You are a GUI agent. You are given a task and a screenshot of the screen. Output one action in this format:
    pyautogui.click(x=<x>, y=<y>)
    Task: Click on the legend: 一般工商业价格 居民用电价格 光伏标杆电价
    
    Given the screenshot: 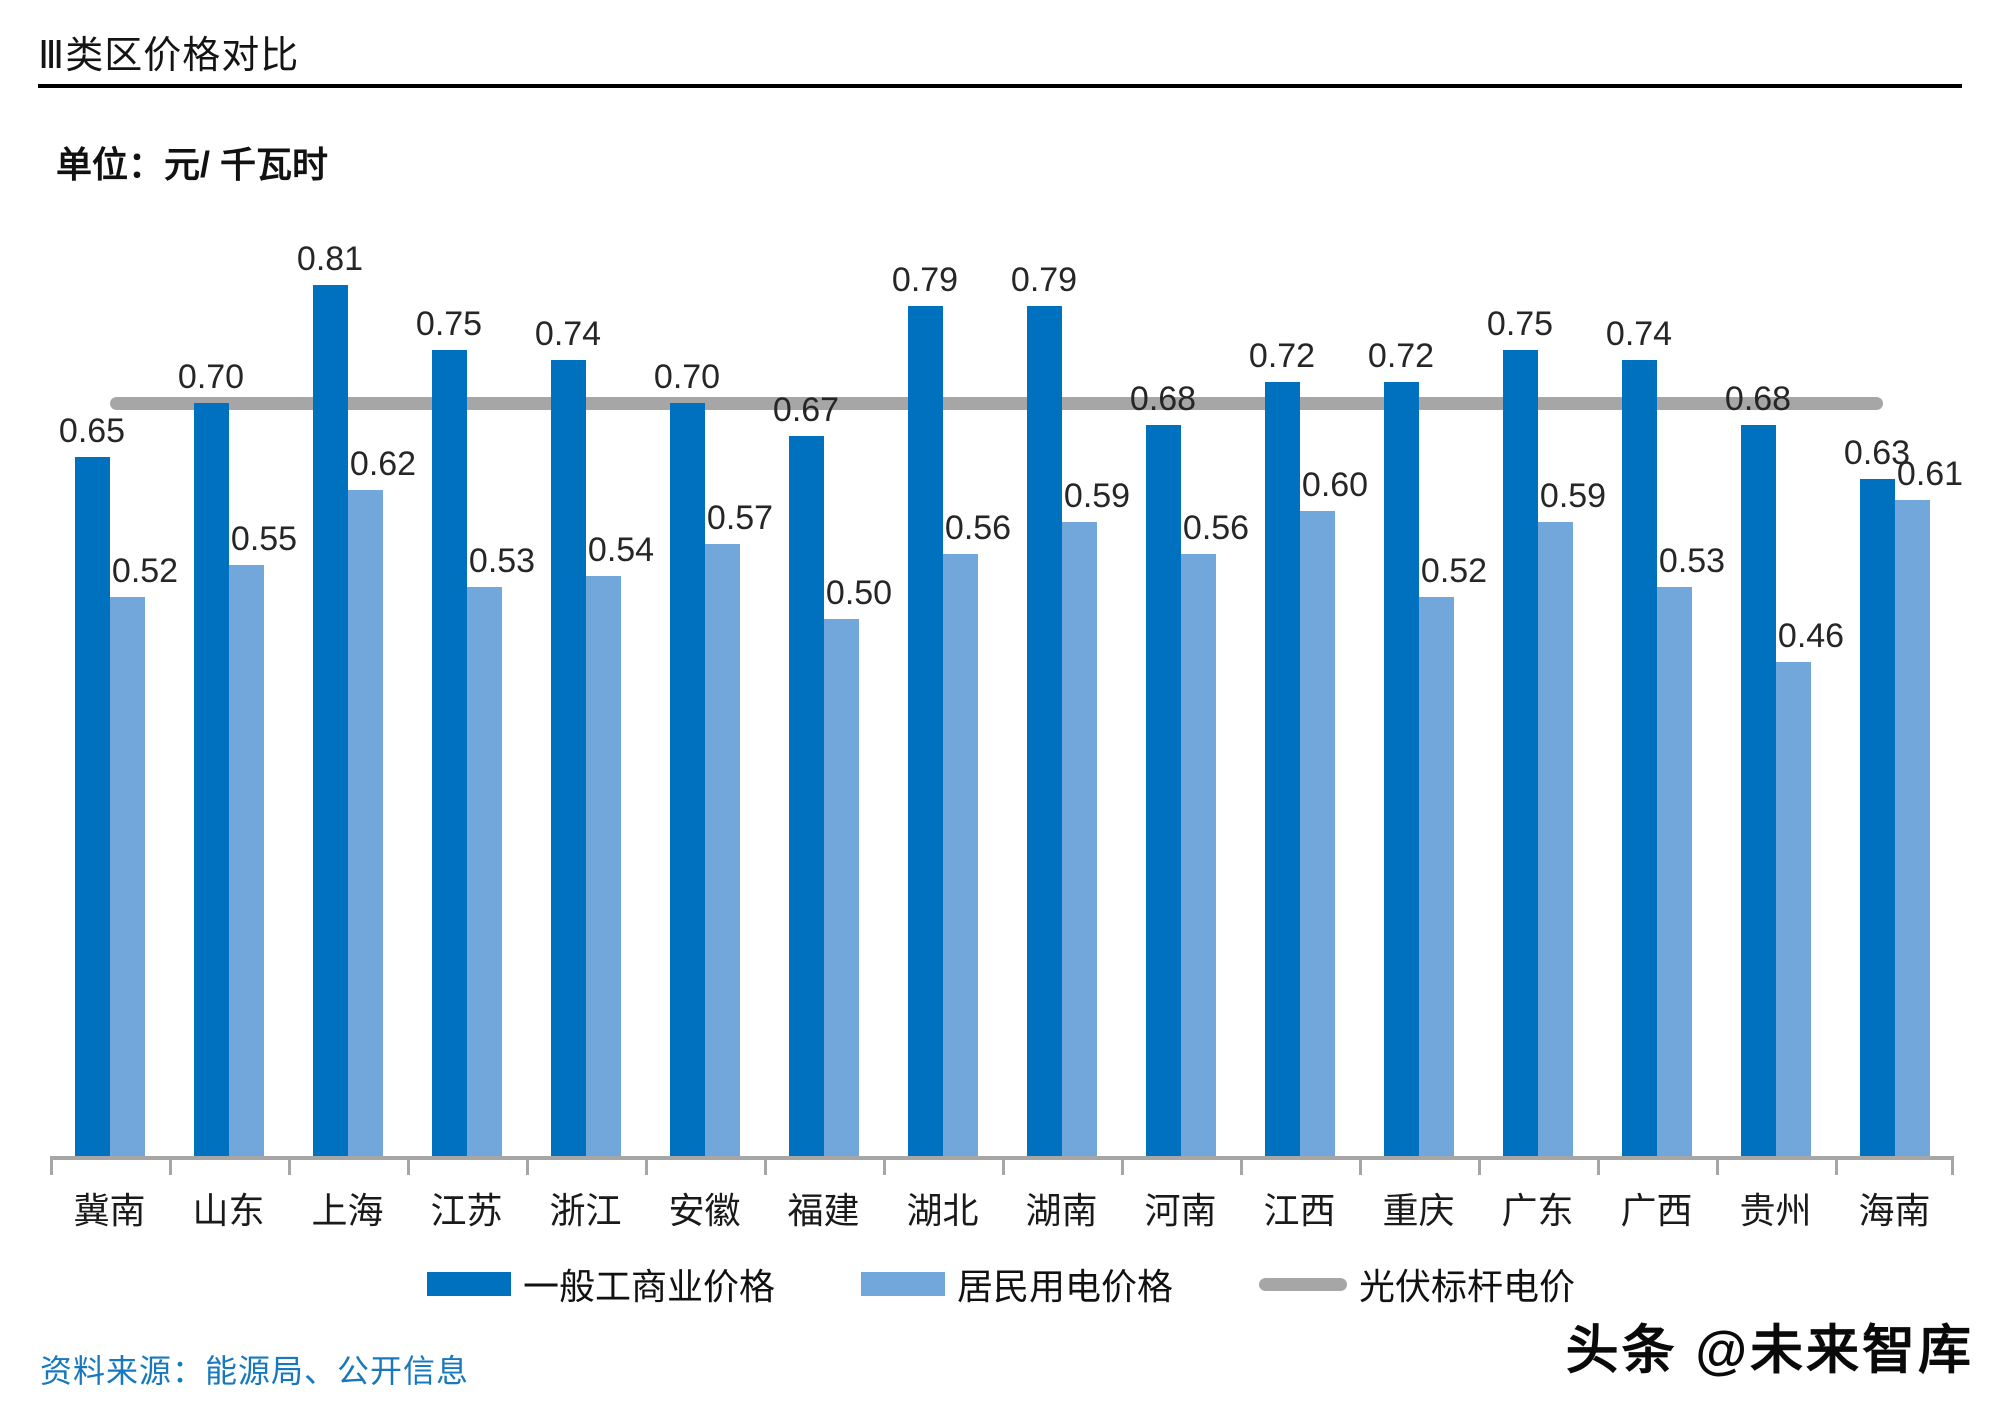 What is the action you would take?
    pyautogui.click(x=1001, y=1284)
    